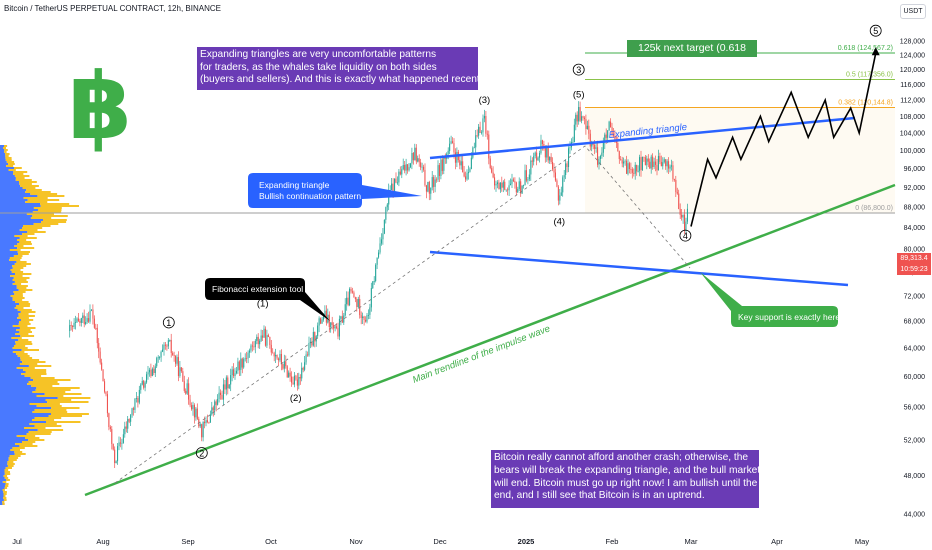 The width and height of the screenshot is (932, 550). I want to click on y-tick-label: 124,000, so click(912, 56).